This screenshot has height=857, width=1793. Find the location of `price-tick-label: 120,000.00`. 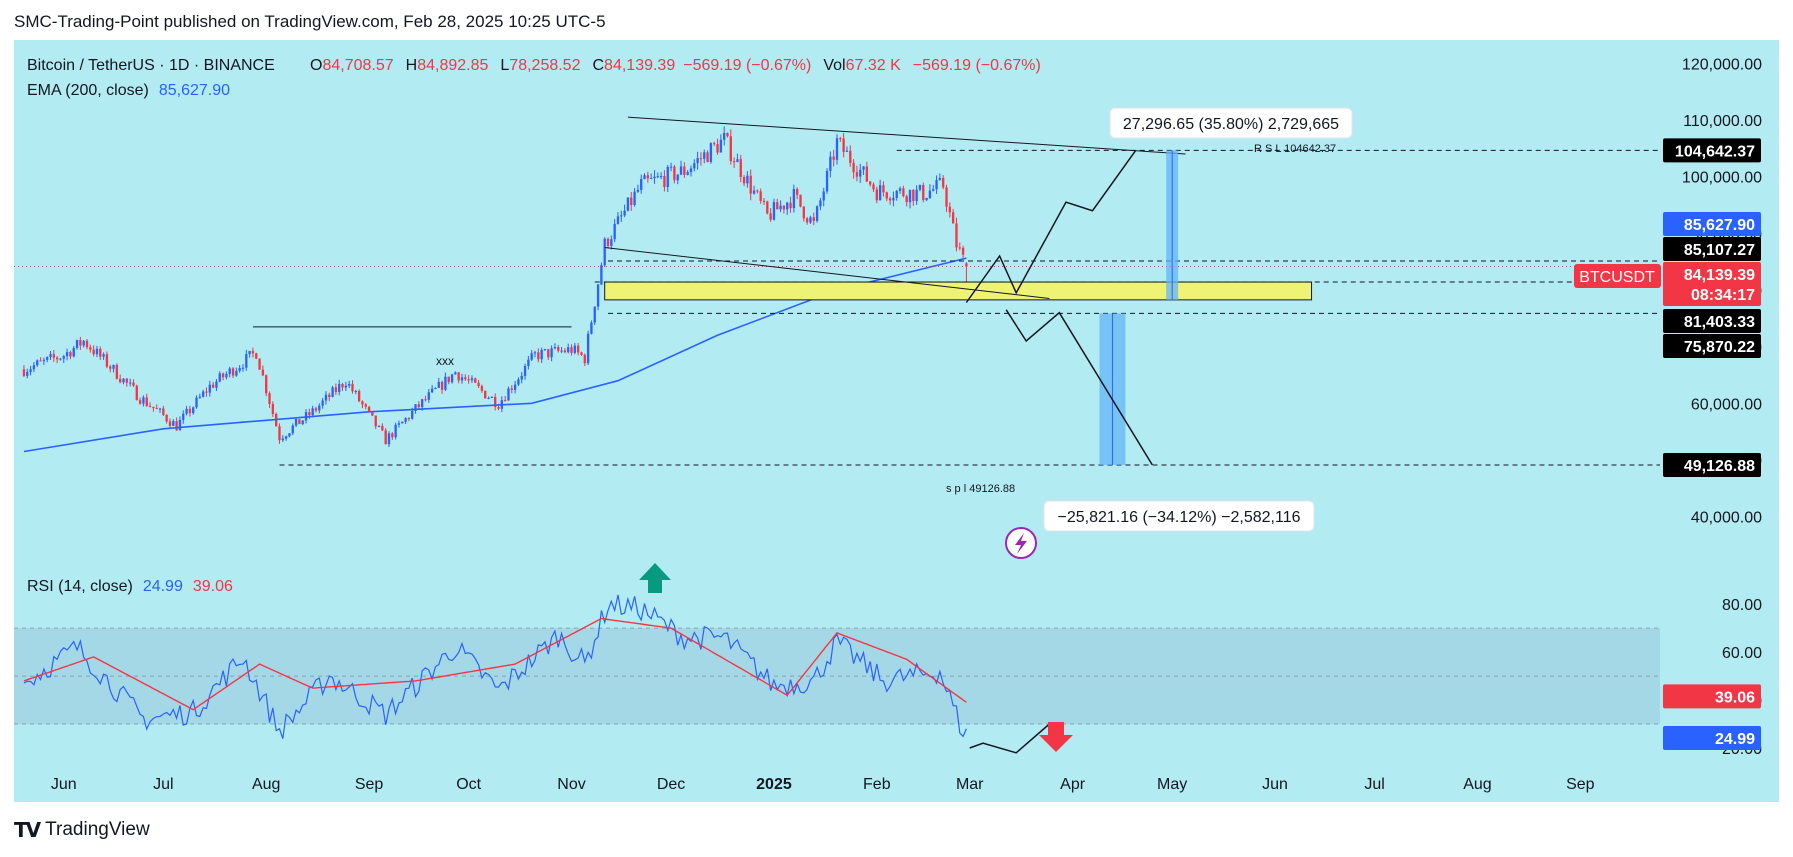

price-tick-label: 120,000.00 is located at coordinates (1722, 64).